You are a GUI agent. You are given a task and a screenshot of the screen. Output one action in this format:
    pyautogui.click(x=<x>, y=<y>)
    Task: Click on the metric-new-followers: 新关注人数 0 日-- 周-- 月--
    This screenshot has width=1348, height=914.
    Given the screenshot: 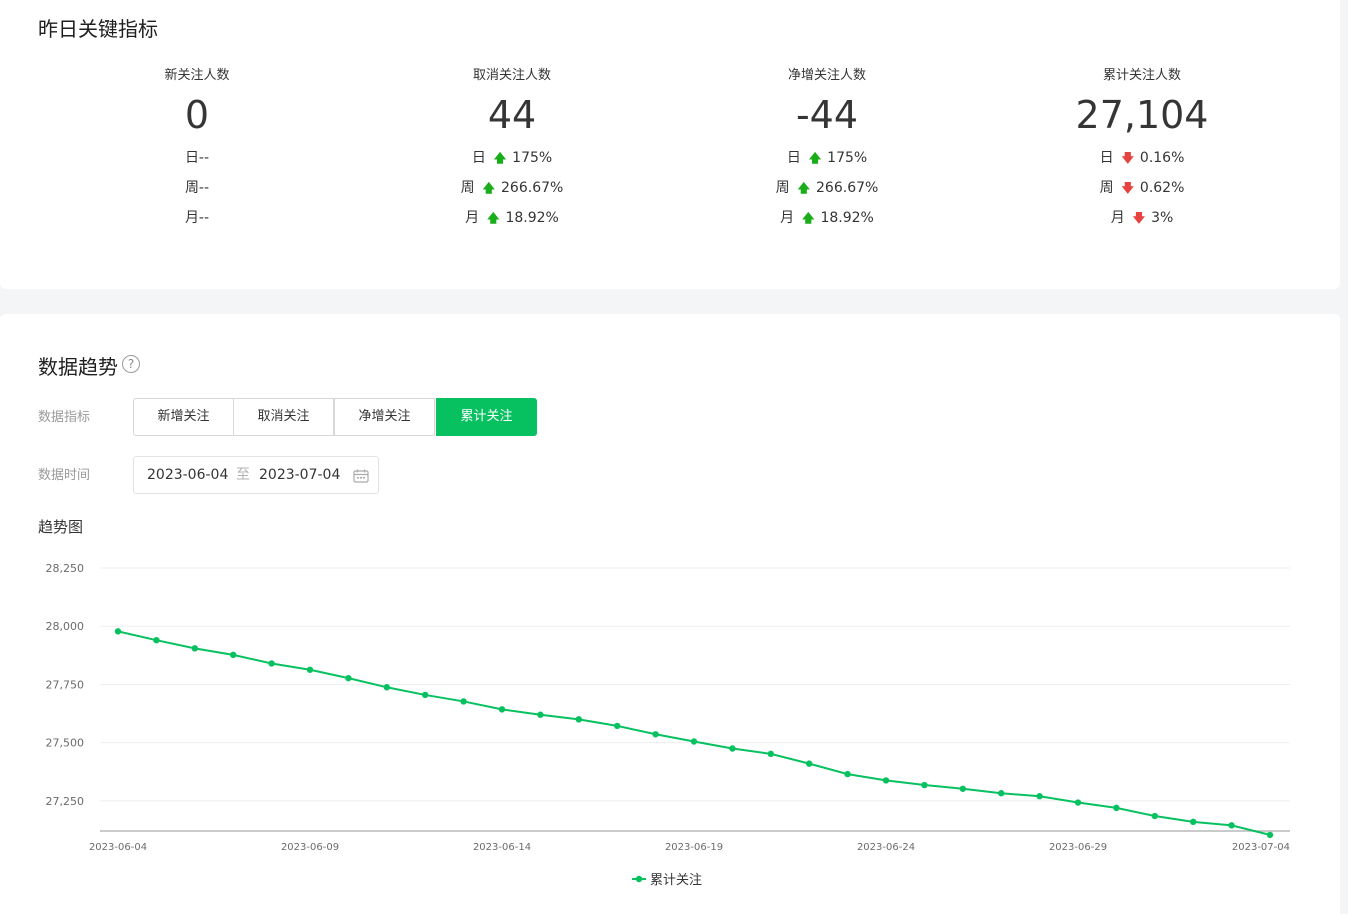 What is the action you would take?
    pyautogui.click(x=197, y=149)
    